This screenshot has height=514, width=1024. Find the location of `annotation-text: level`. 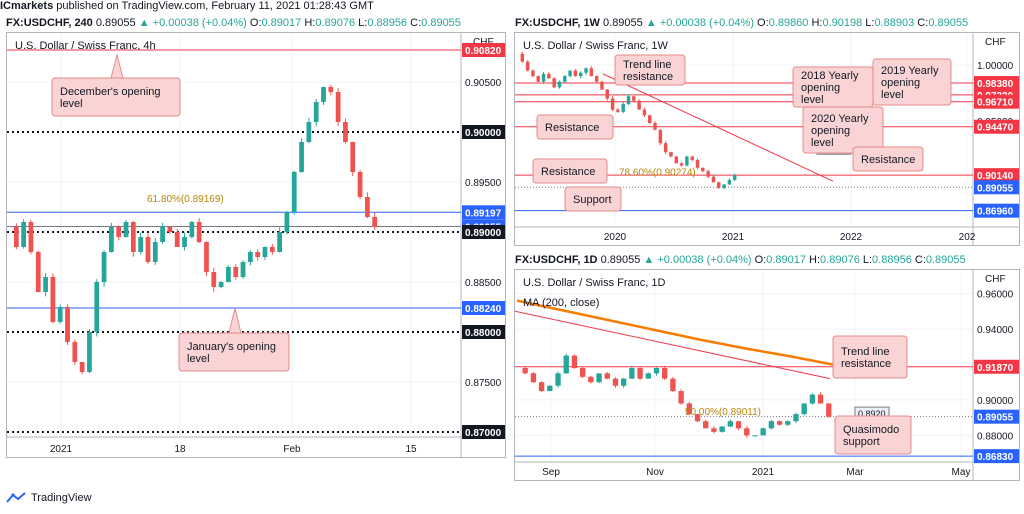

annotation-text: level is located at coordinates (812, 100).